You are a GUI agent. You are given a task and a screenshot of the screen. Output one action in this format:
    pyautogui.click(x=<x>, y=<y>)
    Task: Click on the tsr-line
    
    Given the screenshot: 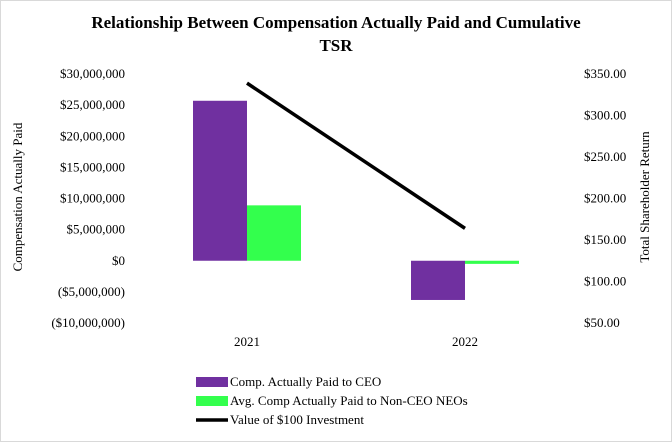 What is the action you would take?
    pyautogui.click(x=356, y=155)
    